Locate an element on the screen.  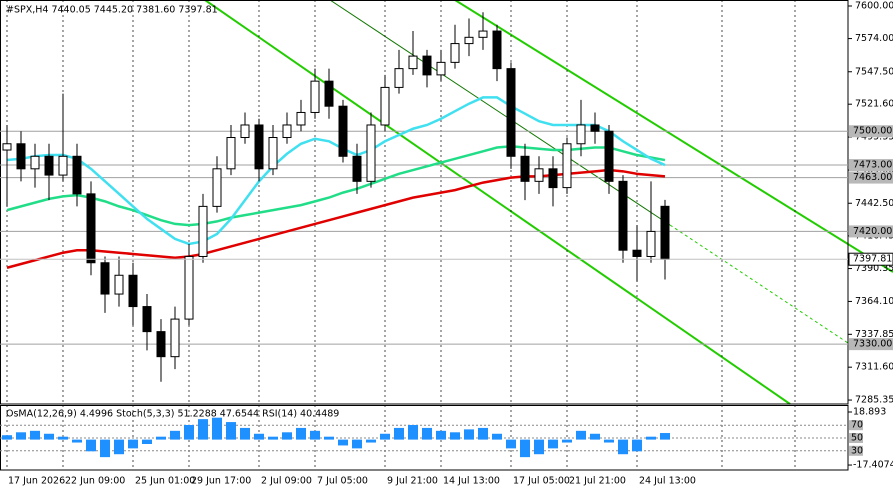
y-tick-label: 7600.00 is located at coordinates (874, 6).